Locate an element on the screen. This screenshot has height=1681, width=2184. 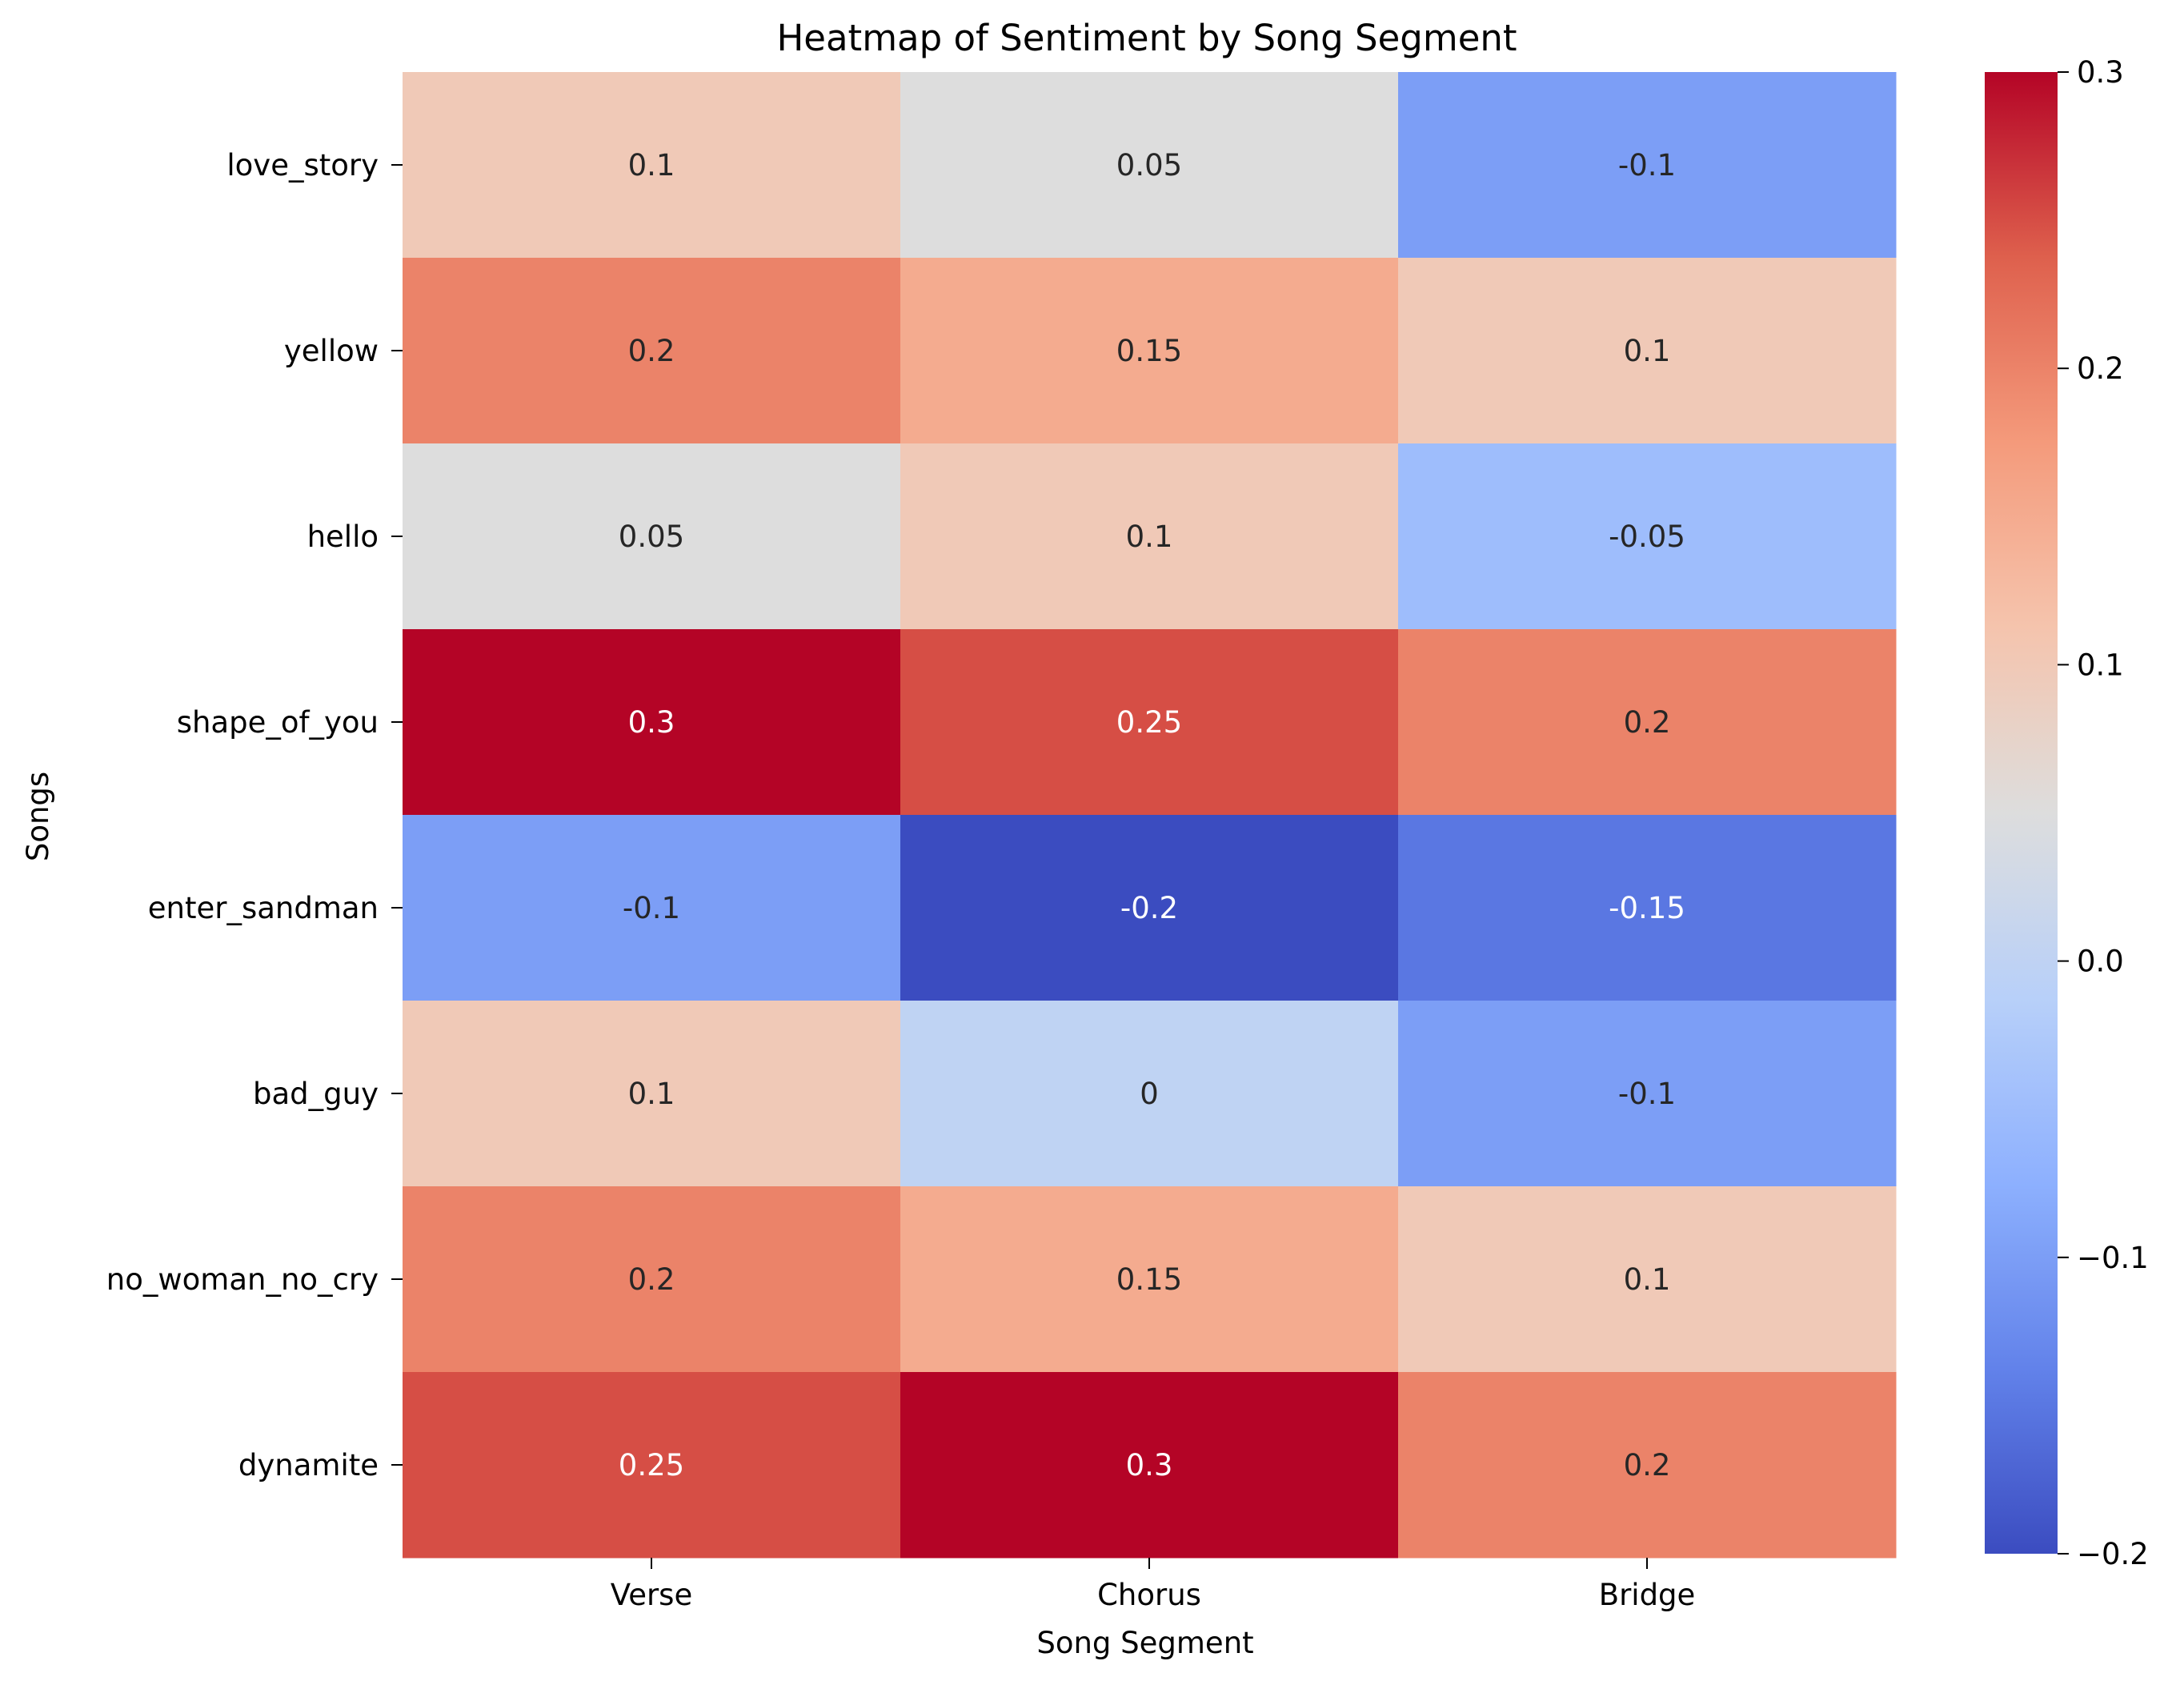
cell-value-label: 0 is located at coordinates (1149, 1094).